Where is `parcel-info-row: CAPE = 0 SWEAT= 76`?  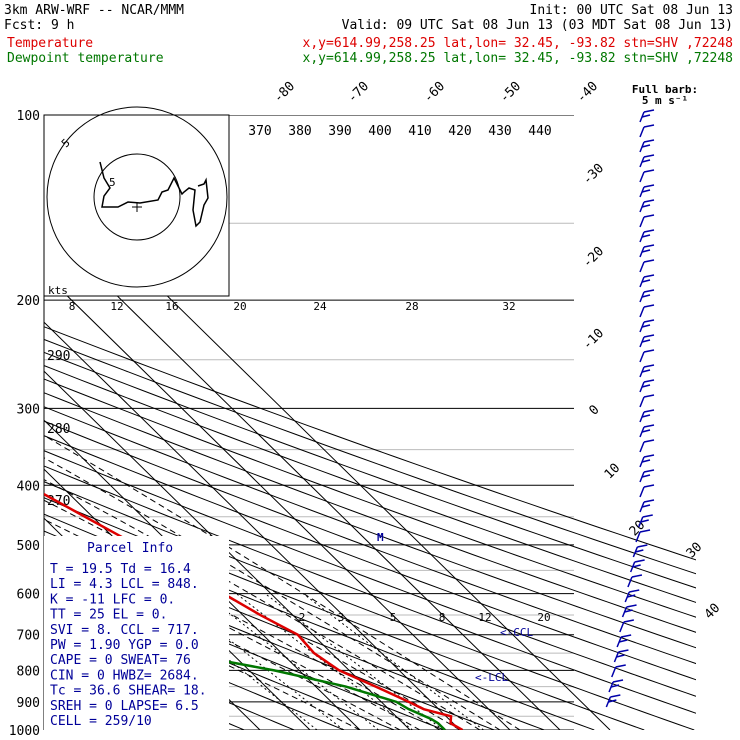 parcel-info-row: CAPE = 0 SWEAT= 76 is located at coordinates (120, 660).